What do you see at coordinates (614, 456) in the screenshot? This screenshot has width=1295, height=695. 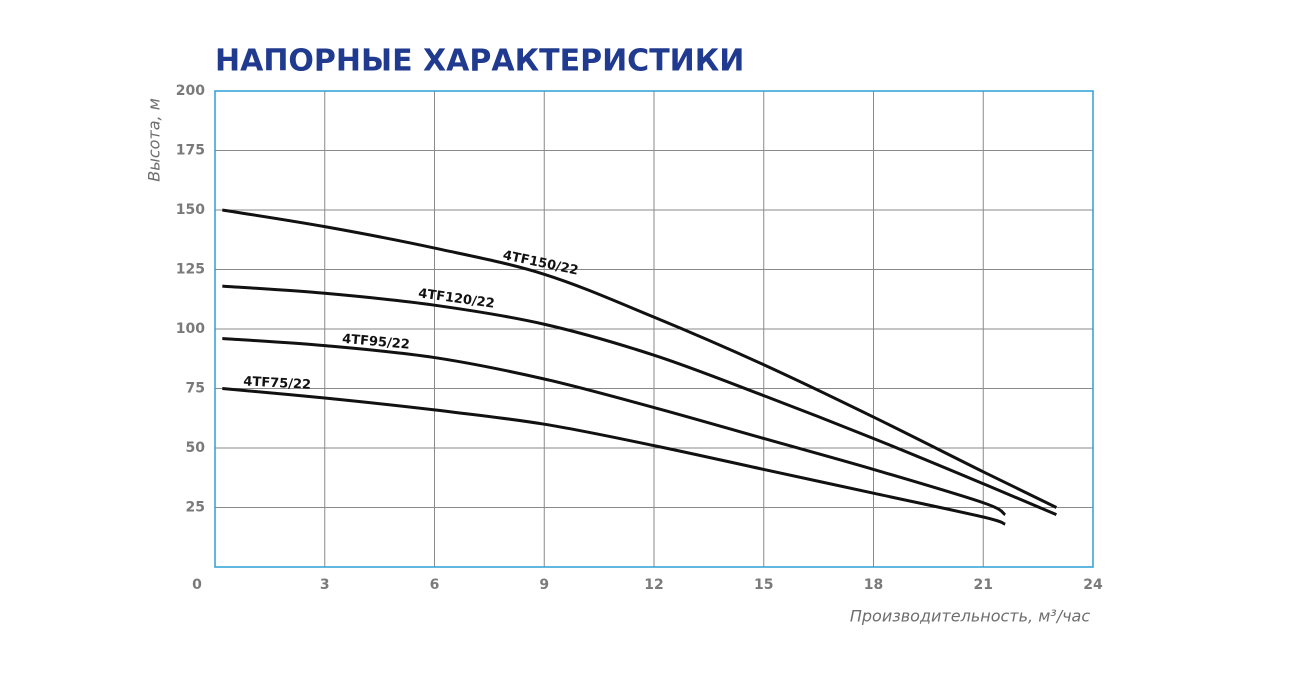 I see `curve` at bounding box center [614, 456].